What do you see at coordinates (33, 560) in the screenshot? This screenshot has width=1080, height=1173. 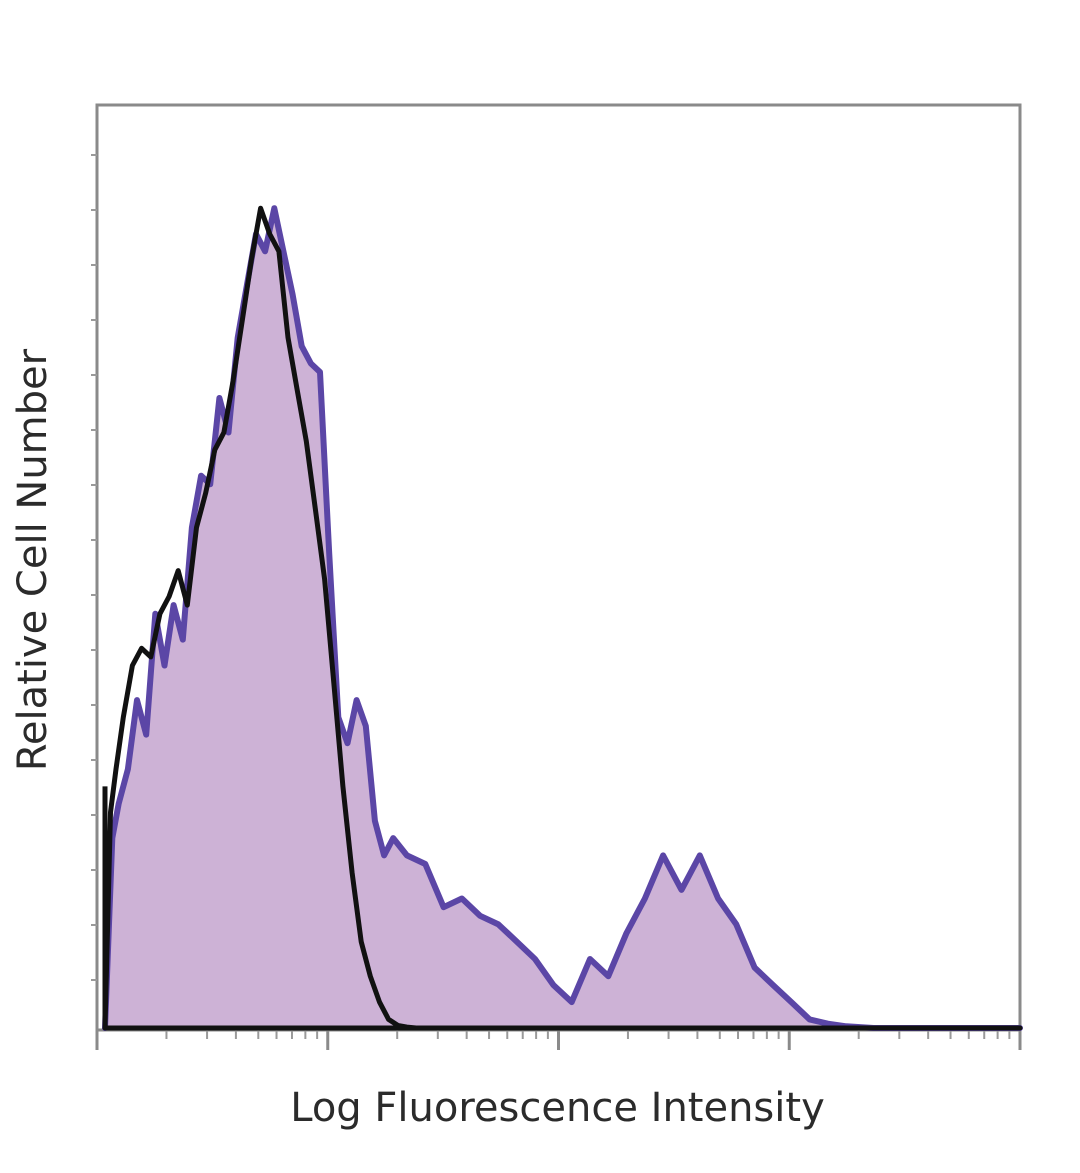 I see `y-axis-title: Relative Cell Number` at bounding box center [33, 560].